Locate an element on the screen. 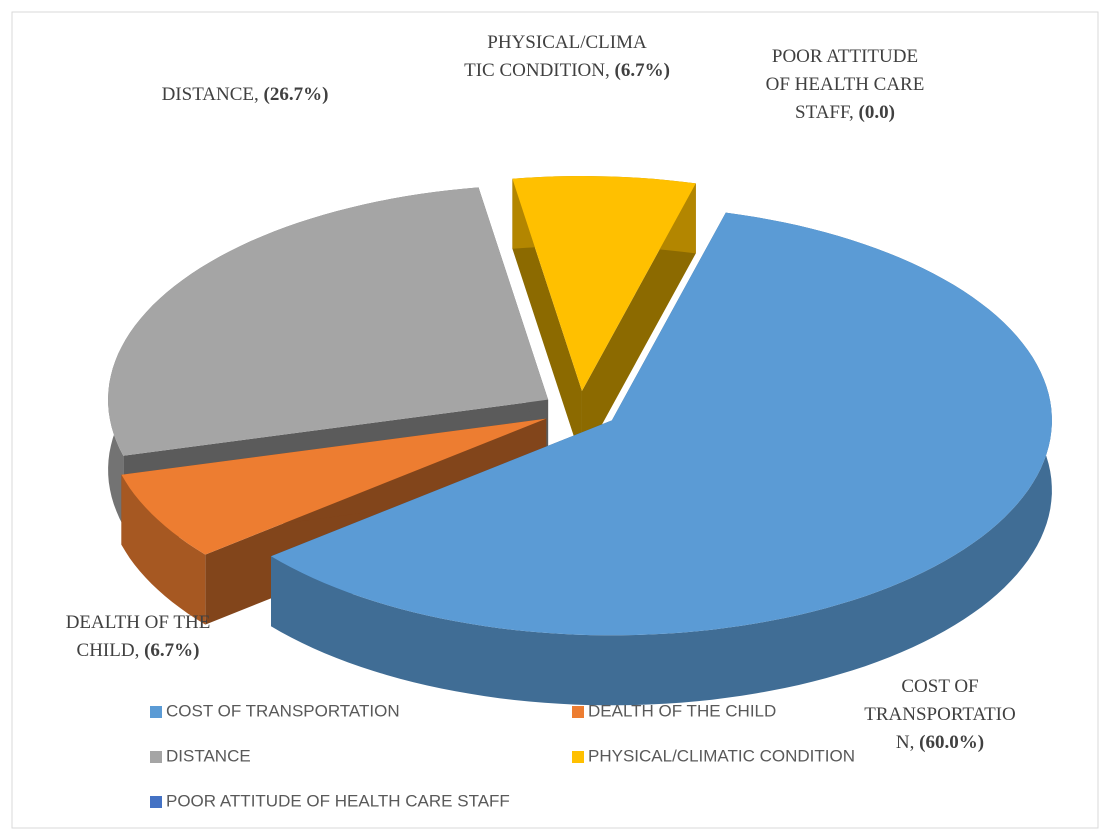 This screenshot has width=1099, height=829. data-label-line: OF HEALTH CARE is located at coordinates (845, 84).